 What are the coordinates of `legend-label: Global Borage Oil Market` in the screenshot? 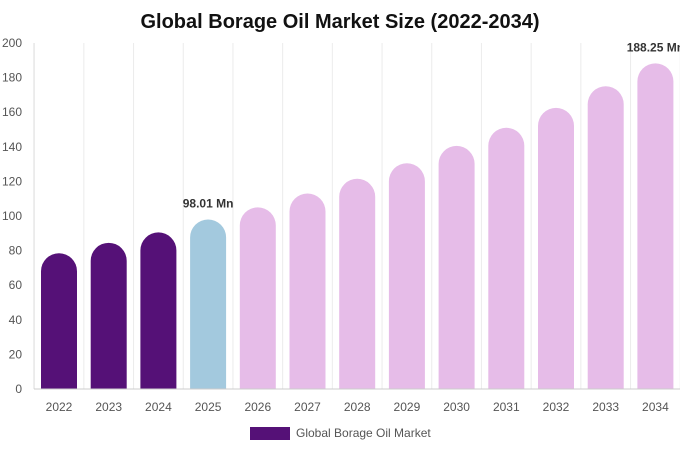 It's located at (363, 433).